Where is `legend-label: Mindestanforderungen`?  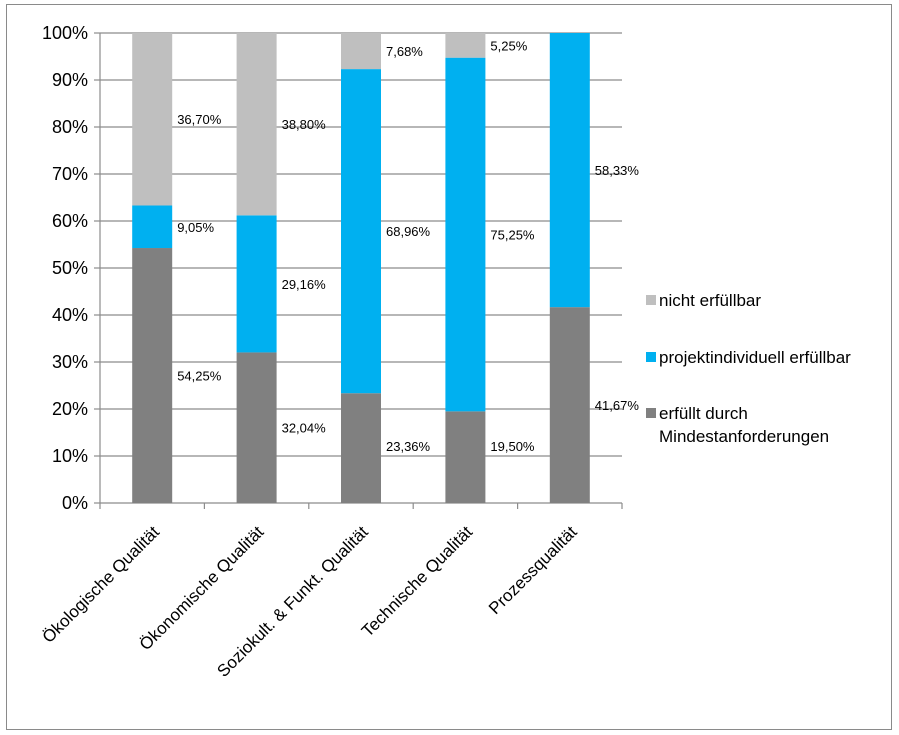
legend-label: Mindestanforderungen is located at coordinates (744, 436).